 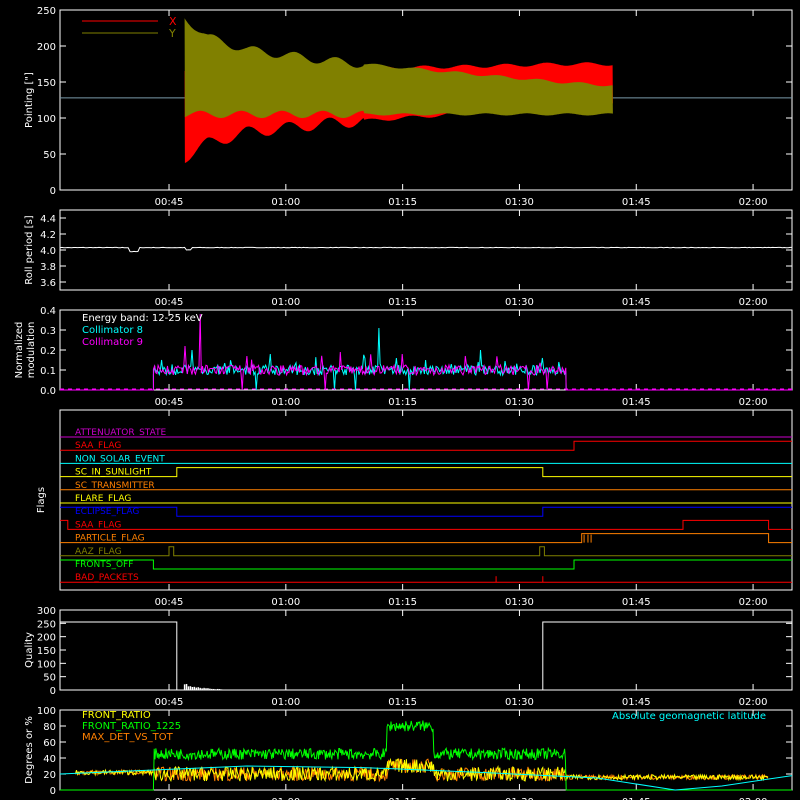 What do you see at coordinates (285, 602) in the screenshot?
I see `flags-xtick-label: 01:00` at bounding box center [285, 602].